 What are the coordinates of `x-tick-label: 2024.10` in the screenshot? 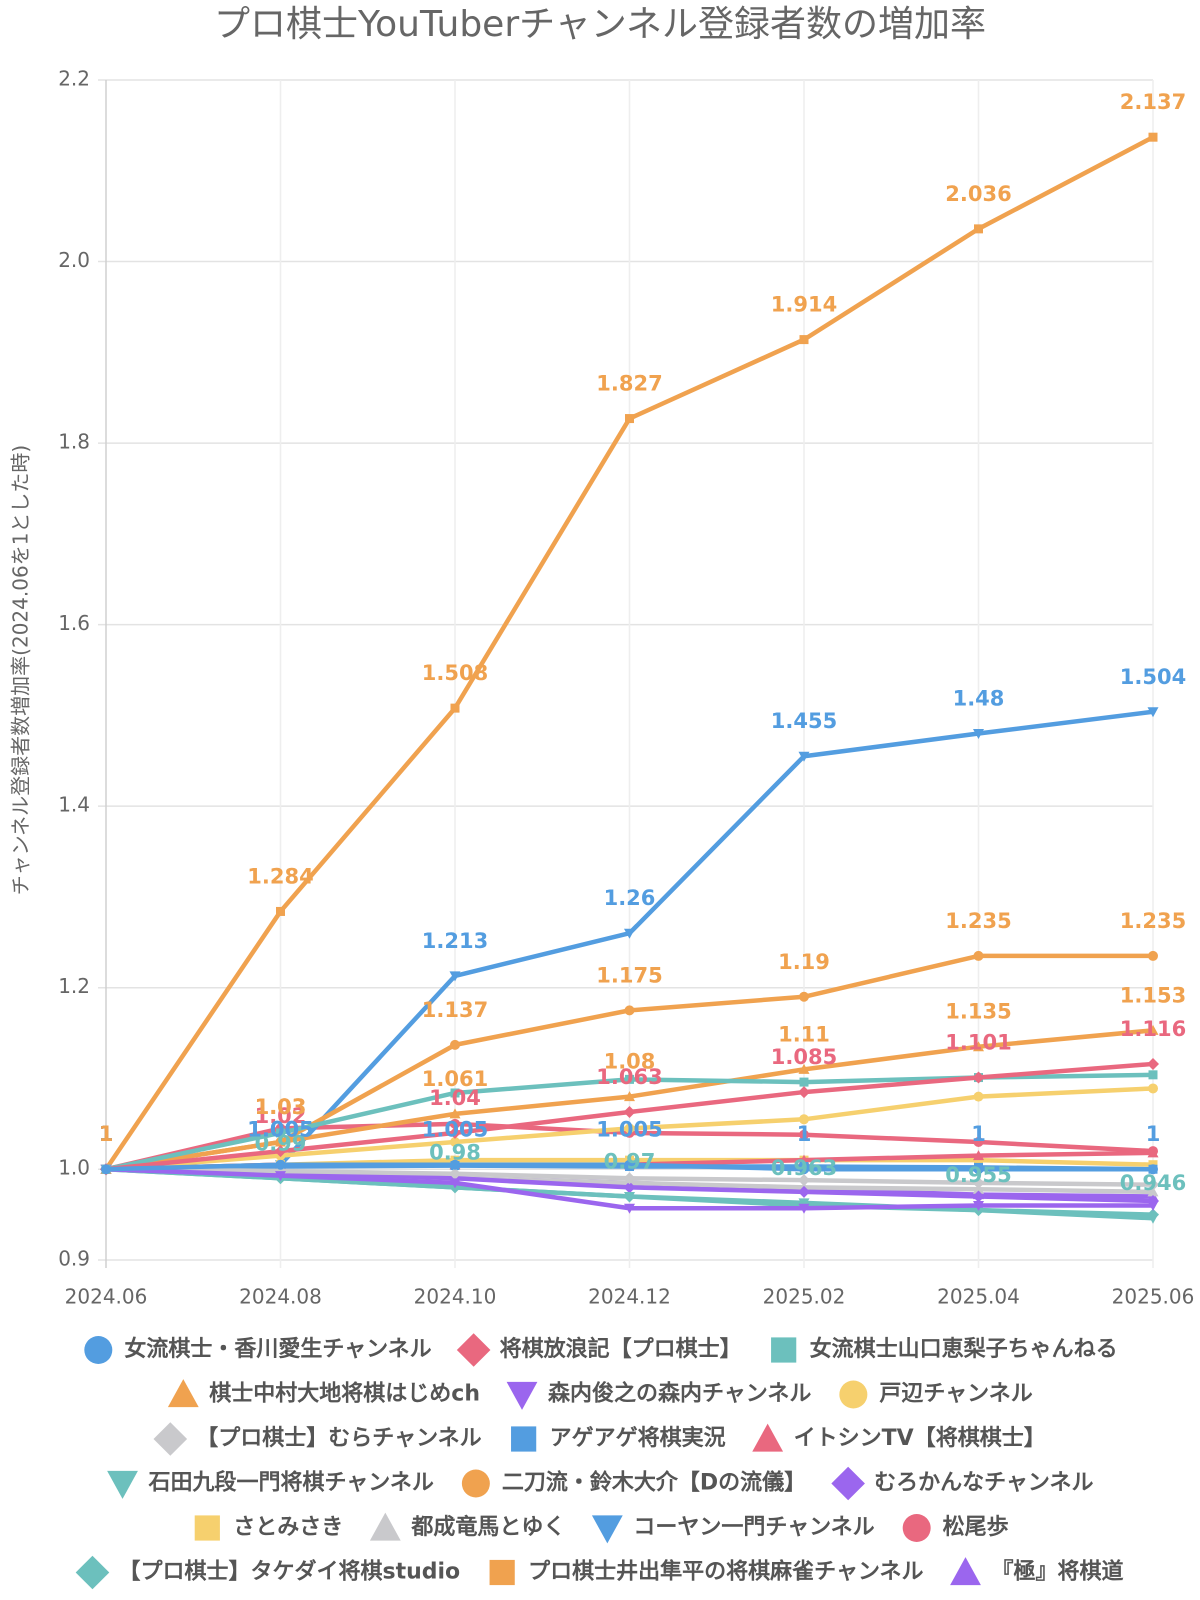 It's located at (455, 1297).